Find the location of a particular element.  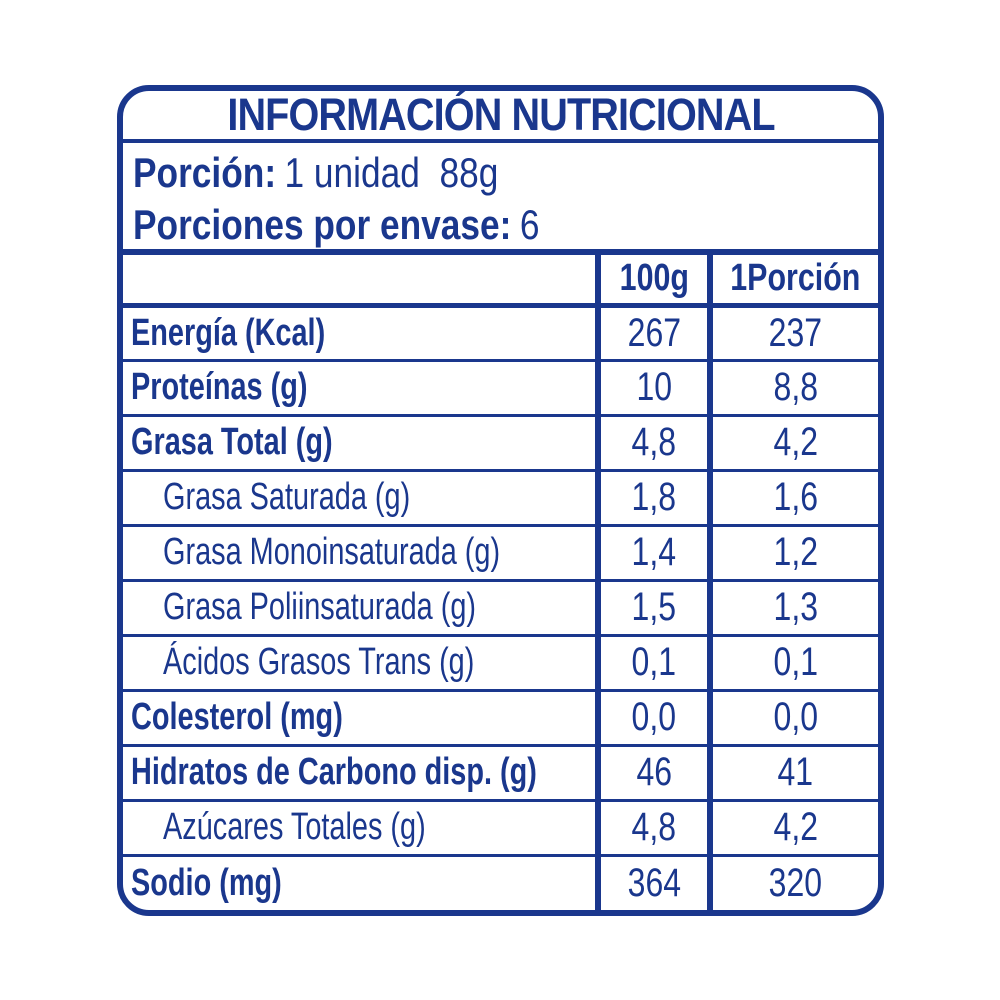

servings-per-pack-label: Porciones por envase: is located at coordinates (322, 224).